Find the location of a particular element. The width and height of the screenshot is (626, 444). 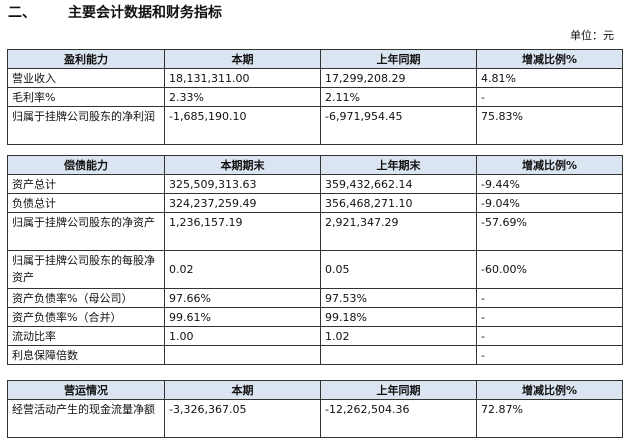

section-heading: 二、 主要会计数据和财务指标 is located at coordinates (115, 13).